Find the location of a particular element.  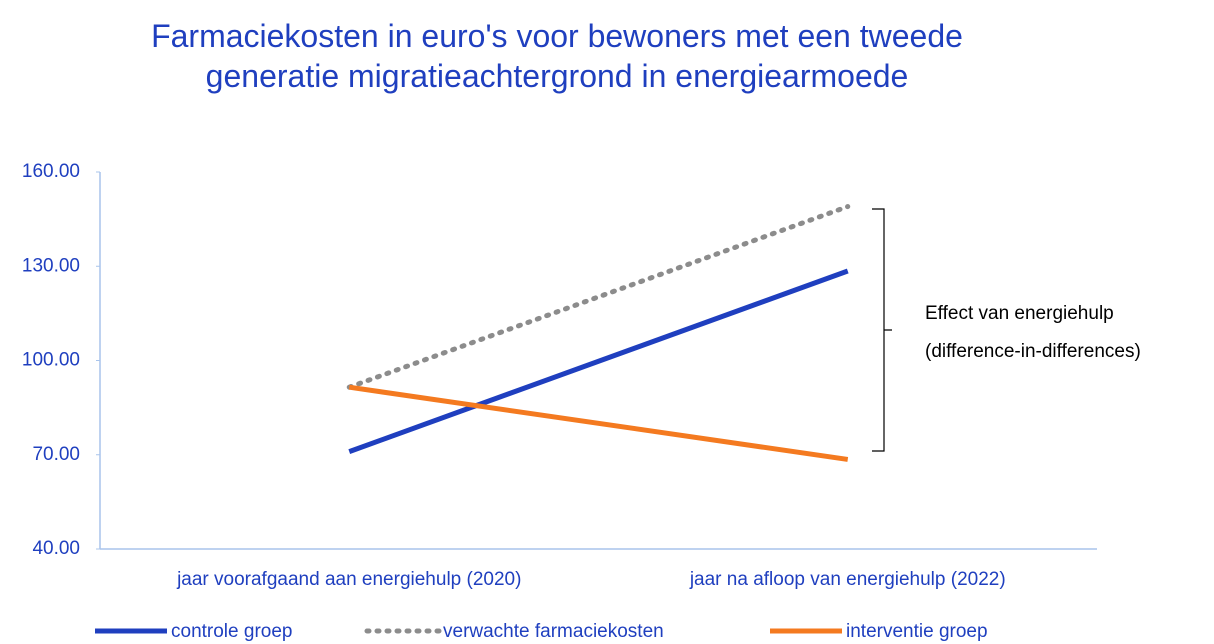

y-tick-label: 160.00 is located at coordinates (51, 171).